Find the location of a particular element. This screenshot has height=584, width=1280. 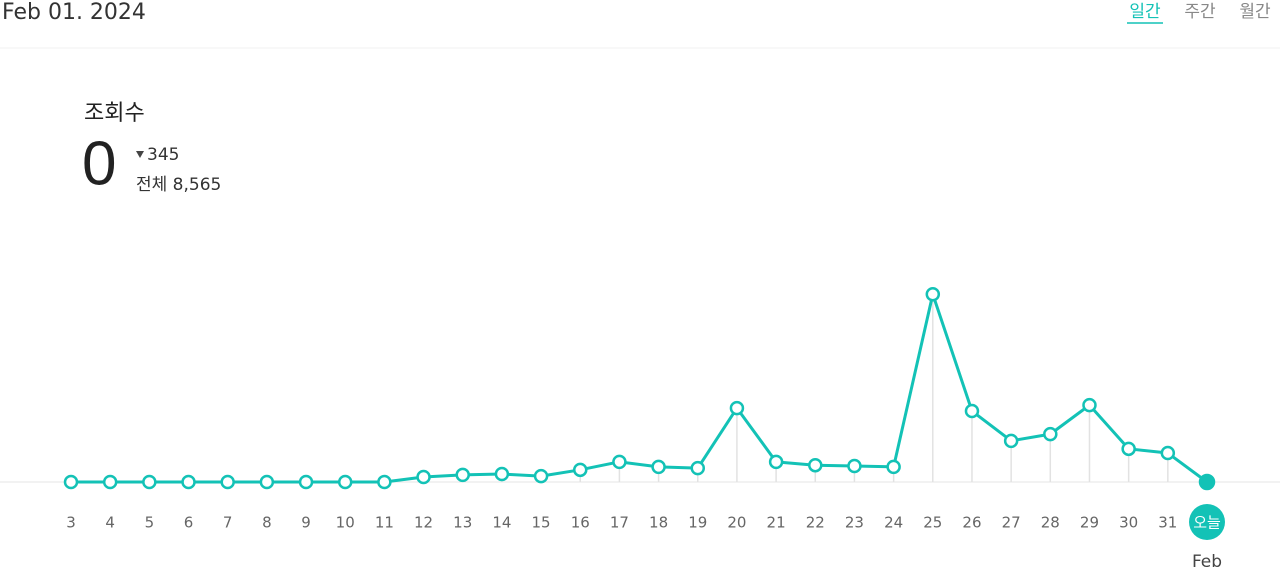

x-tick-label: 11 is located at coordinates (384, 523).